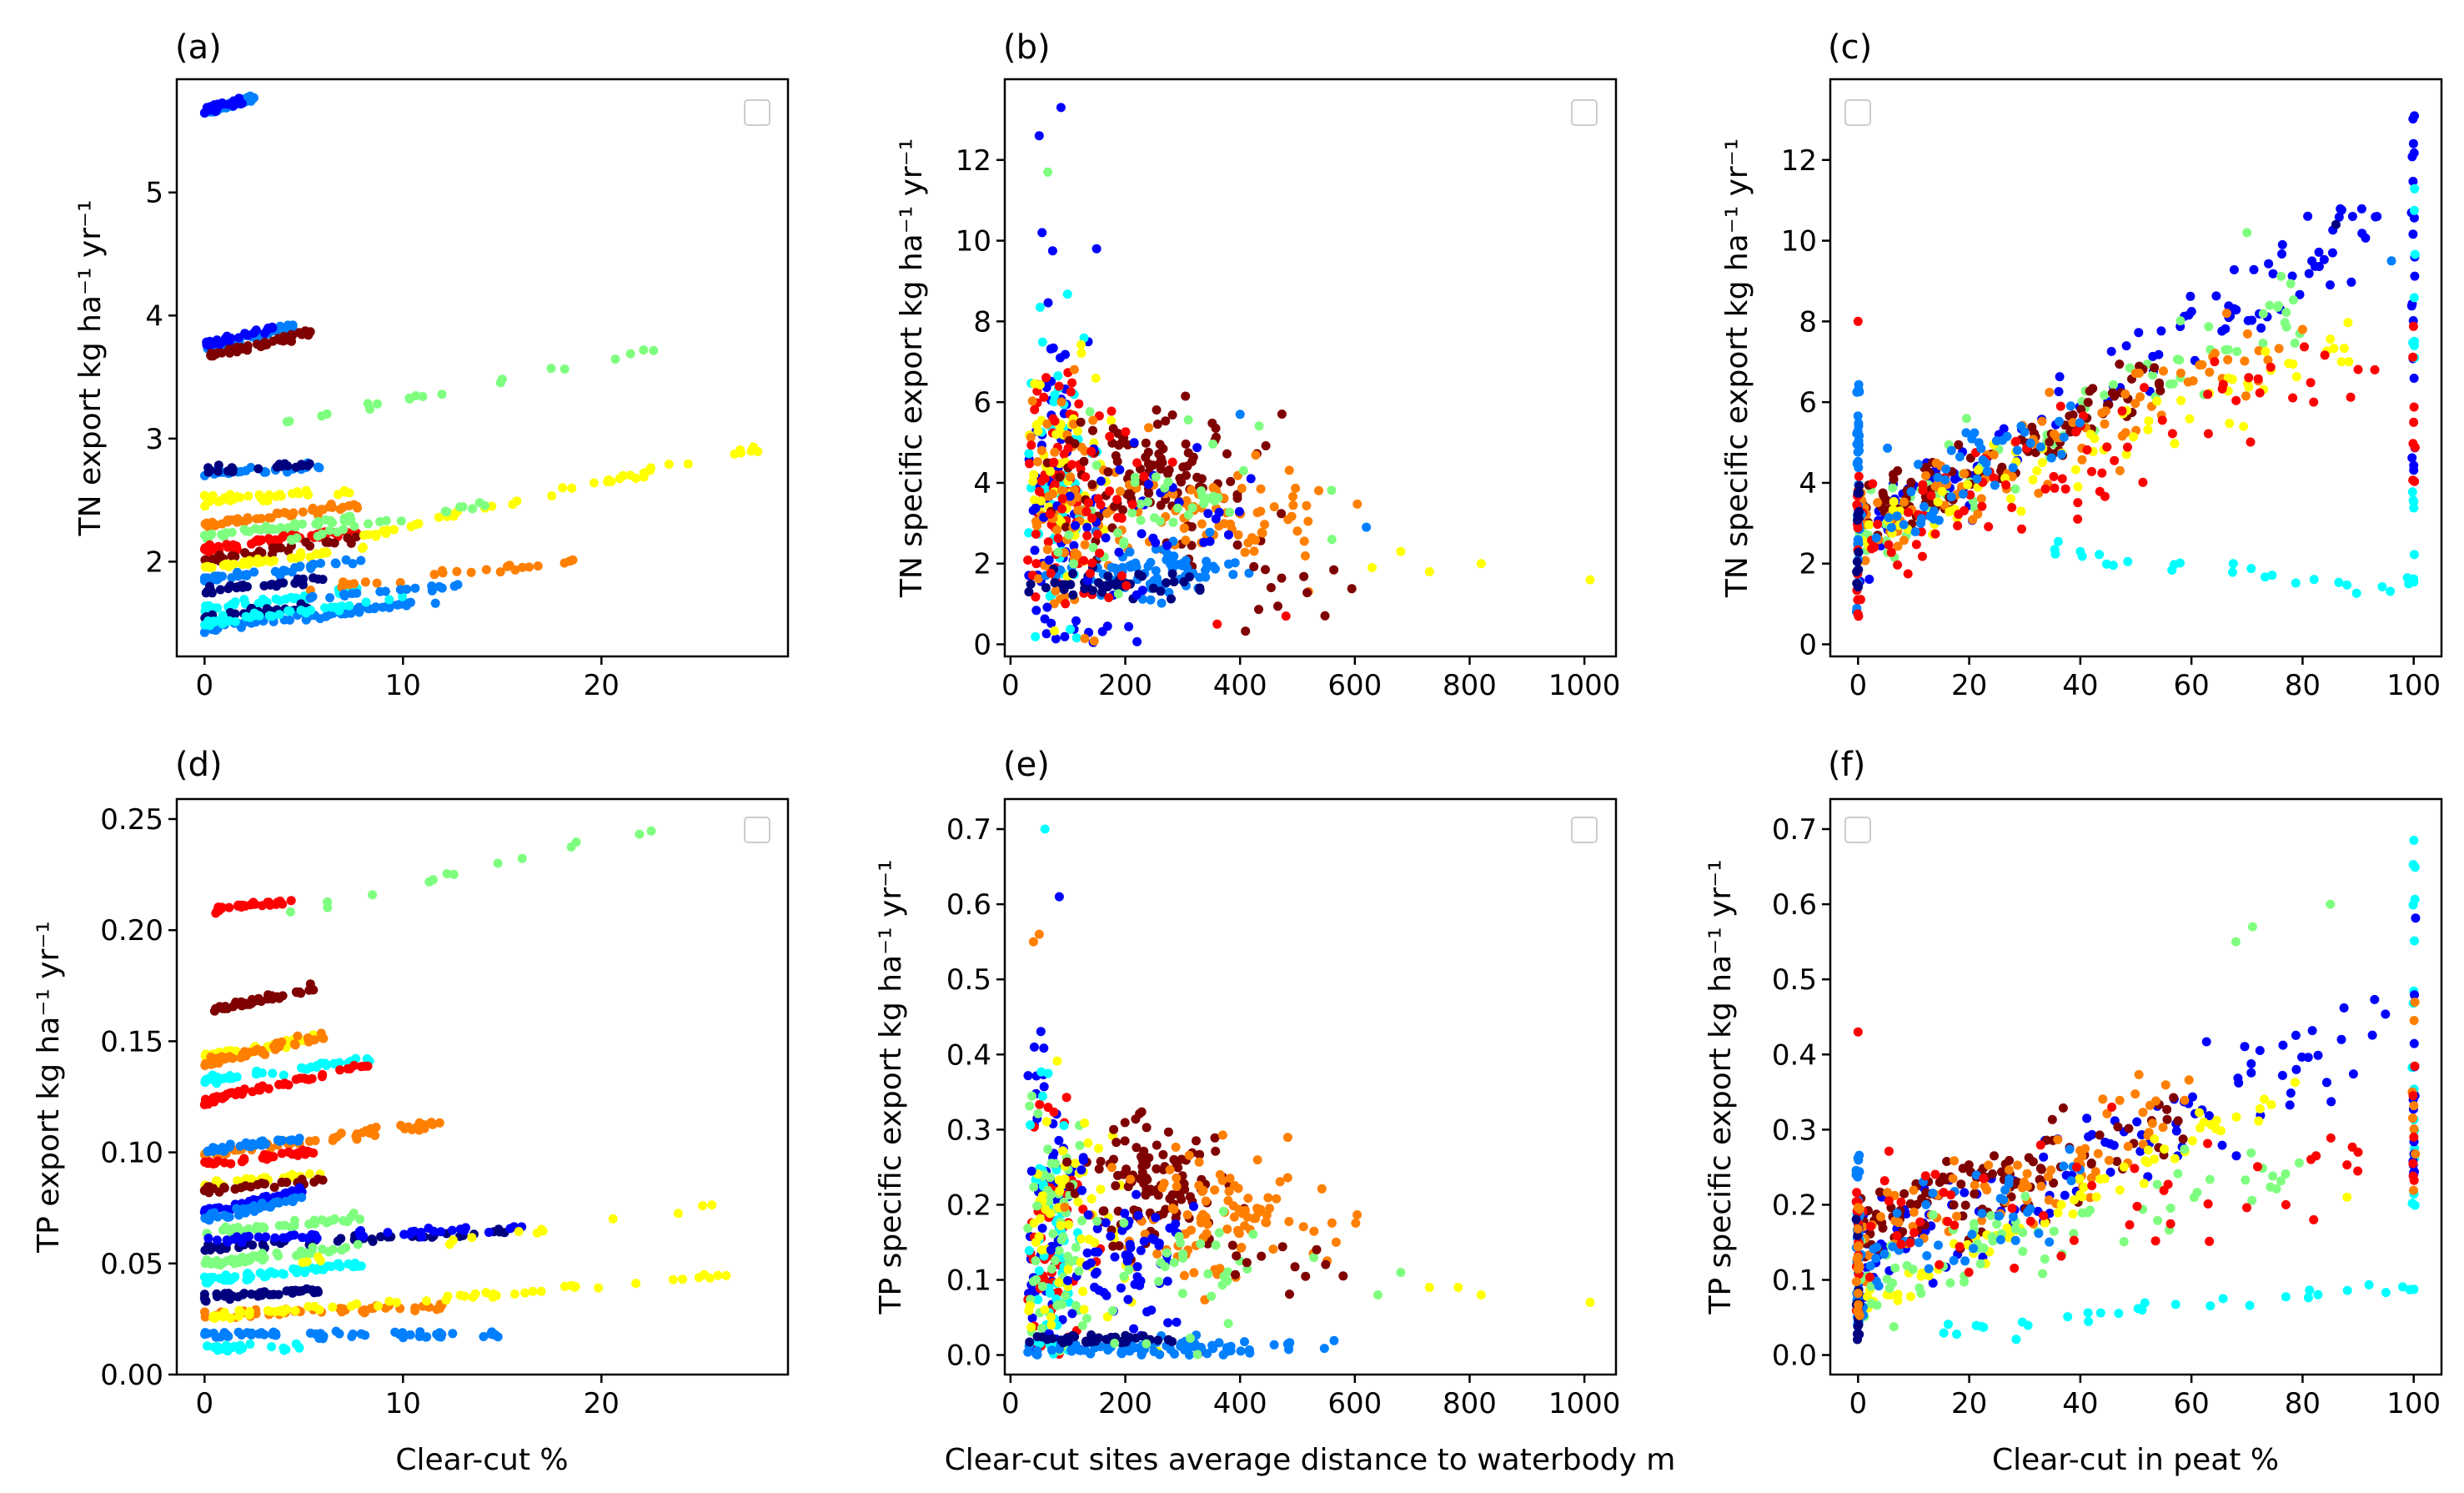  I want to click on panel-b-frame, so click(1310, 368).